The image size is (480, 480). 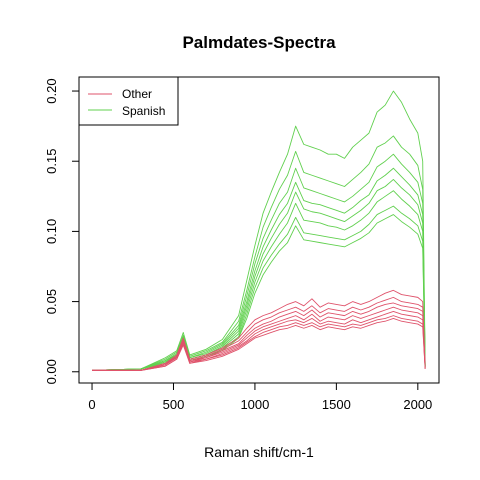 What do you see at coordinates (137, 94) in the screenshot?
I see `legend-label-other: Other` at bounding box center [137, 94].